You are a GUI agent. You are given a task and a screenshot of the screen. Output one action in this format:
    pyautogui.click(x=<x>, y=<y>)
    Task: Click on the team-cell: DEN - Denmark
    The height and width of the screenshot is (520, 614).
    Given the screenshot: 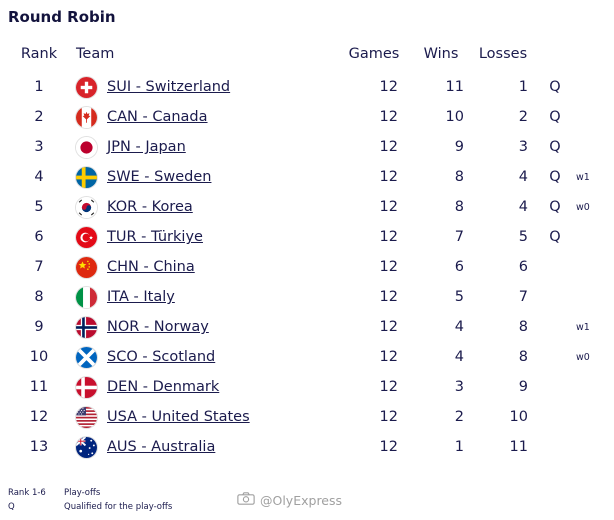 What is the action you would take?
    pyautogui.click(x=205, y=387)
    